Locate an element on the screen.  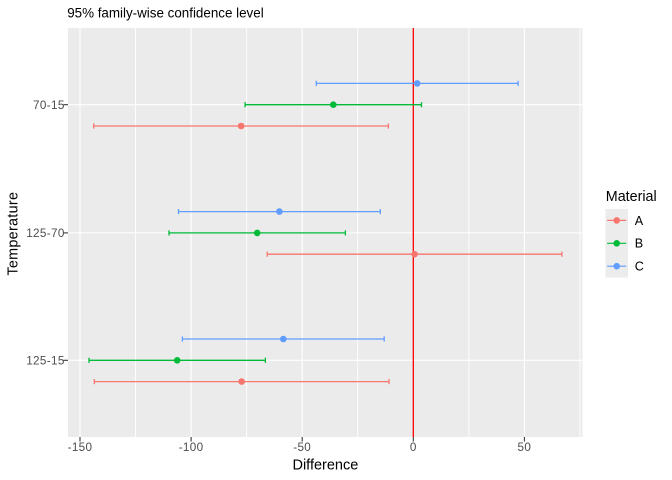
svg-text: 0 is located at coordinates (413, 447).